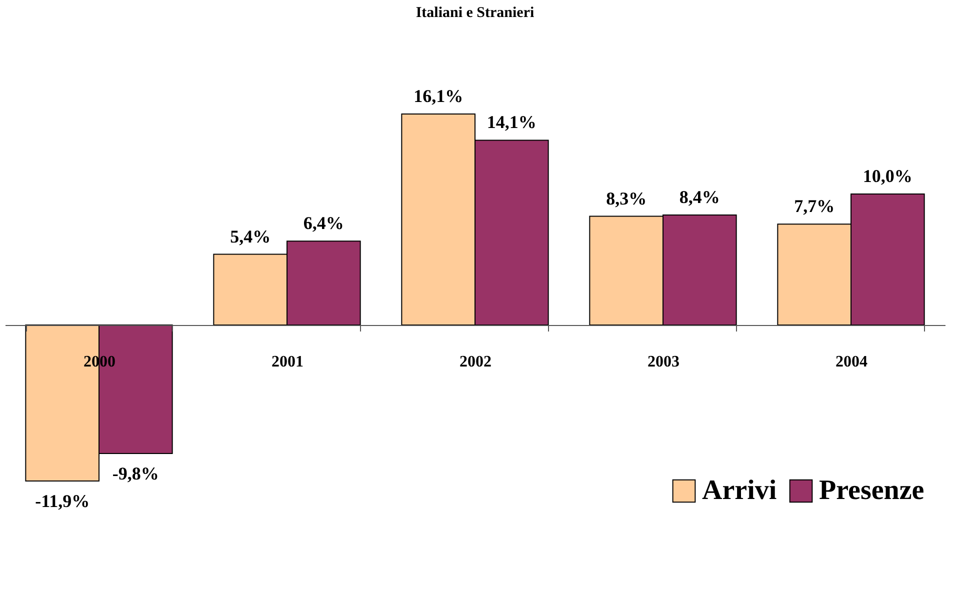  Describe the element at coordinates (871, 490) in the screenshot. I see `legend-label: Presenze` at that location.